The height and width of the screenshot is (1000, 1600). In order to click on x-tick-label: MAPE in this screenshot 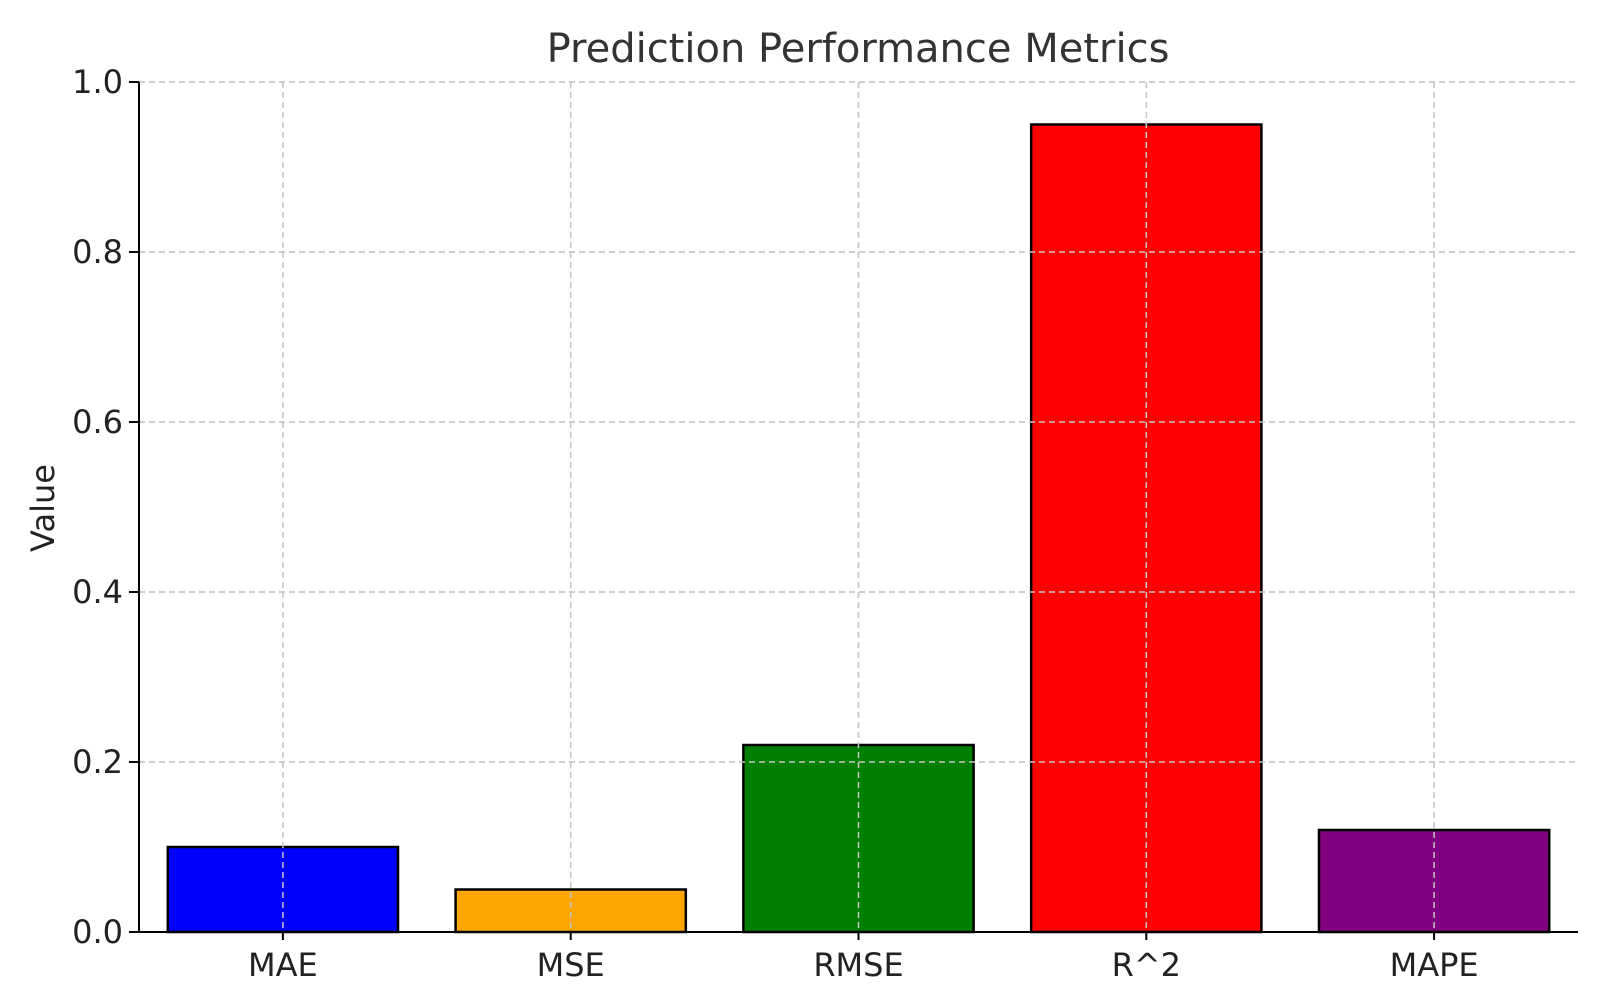, I will do `click(1434, 965)`.